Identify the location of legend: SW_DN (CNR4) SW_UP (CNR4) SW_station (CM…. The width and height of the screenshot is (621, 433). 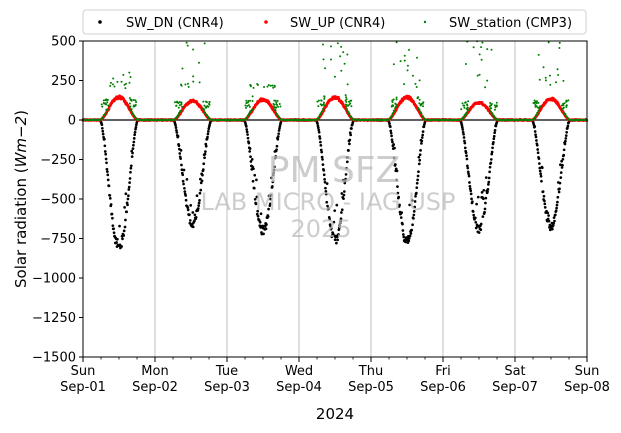
(334, 22).